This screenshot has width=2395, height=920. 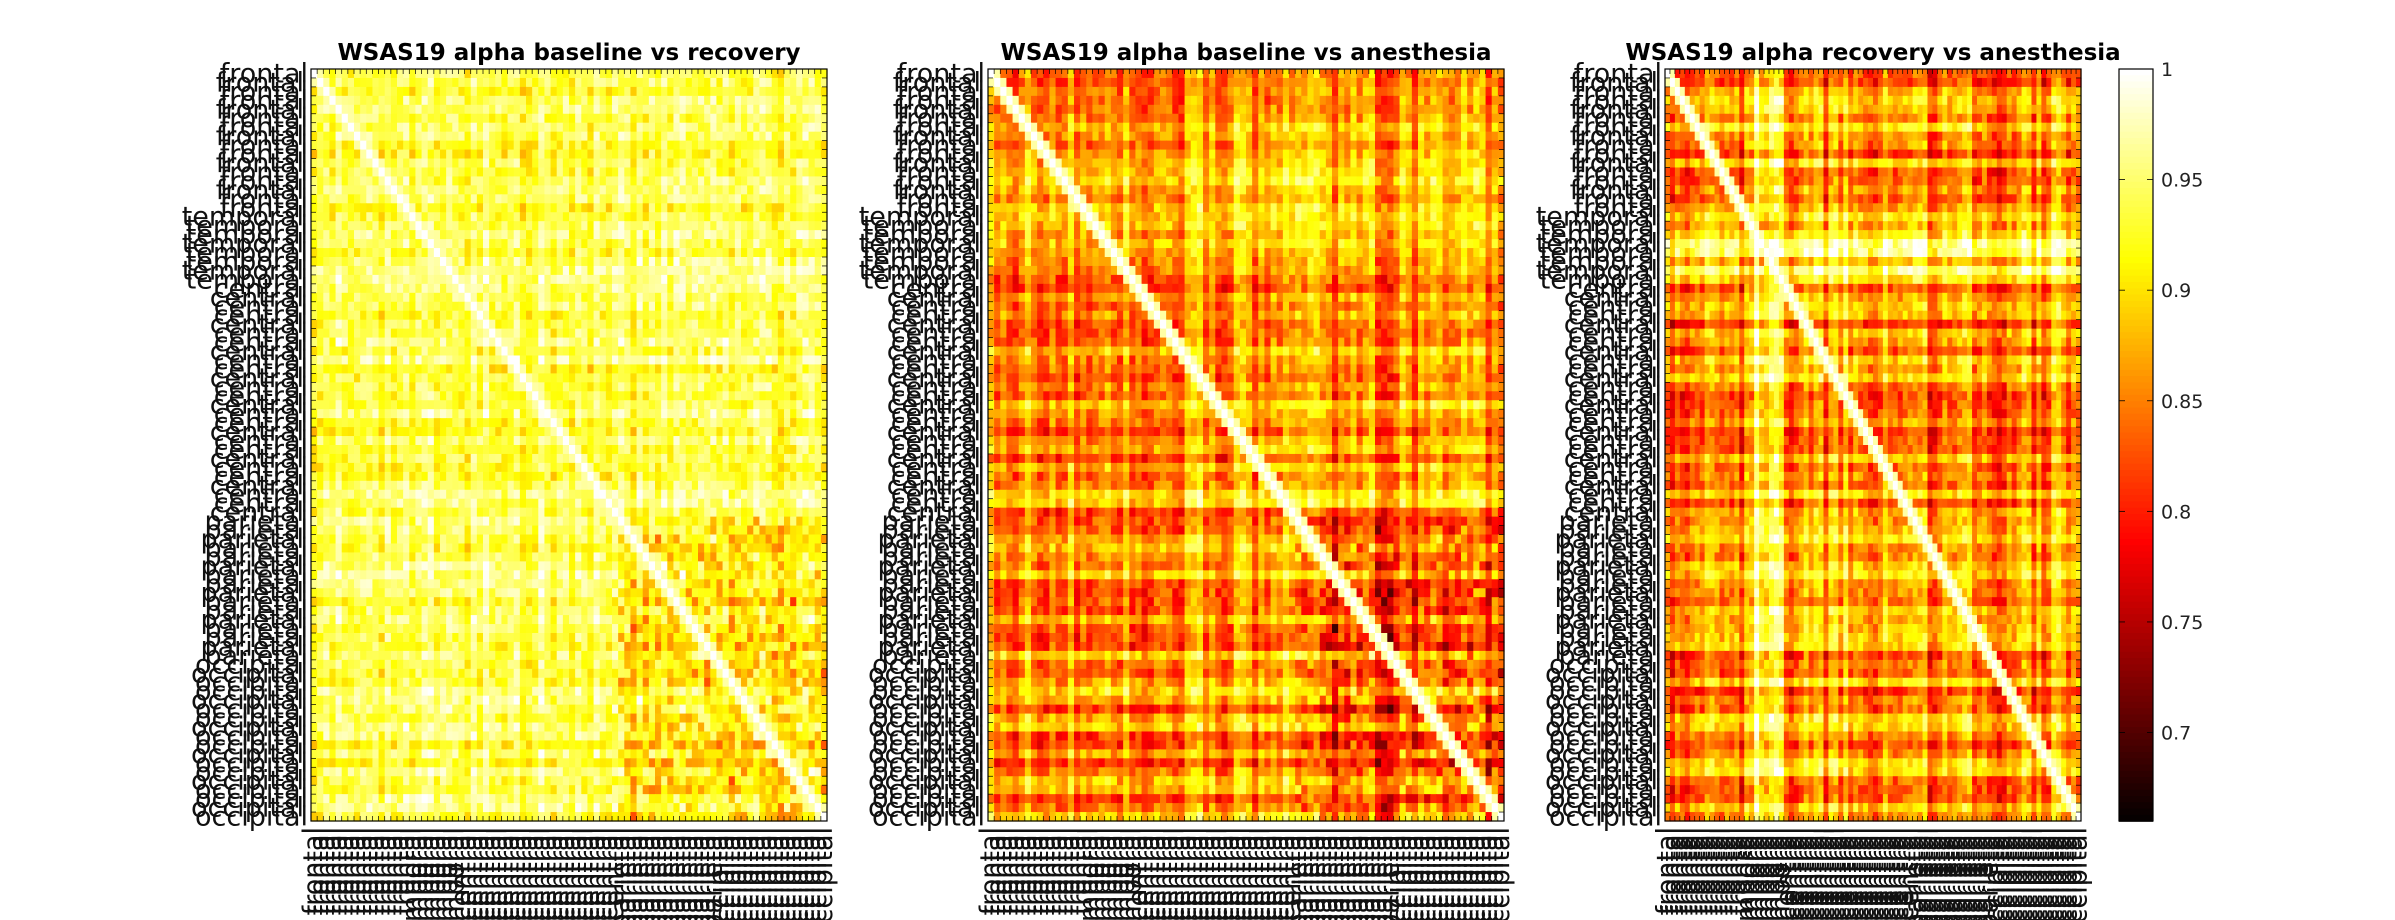 I want to click on colorbar-tick-label: 0.85, so click(x=2182, y=402).